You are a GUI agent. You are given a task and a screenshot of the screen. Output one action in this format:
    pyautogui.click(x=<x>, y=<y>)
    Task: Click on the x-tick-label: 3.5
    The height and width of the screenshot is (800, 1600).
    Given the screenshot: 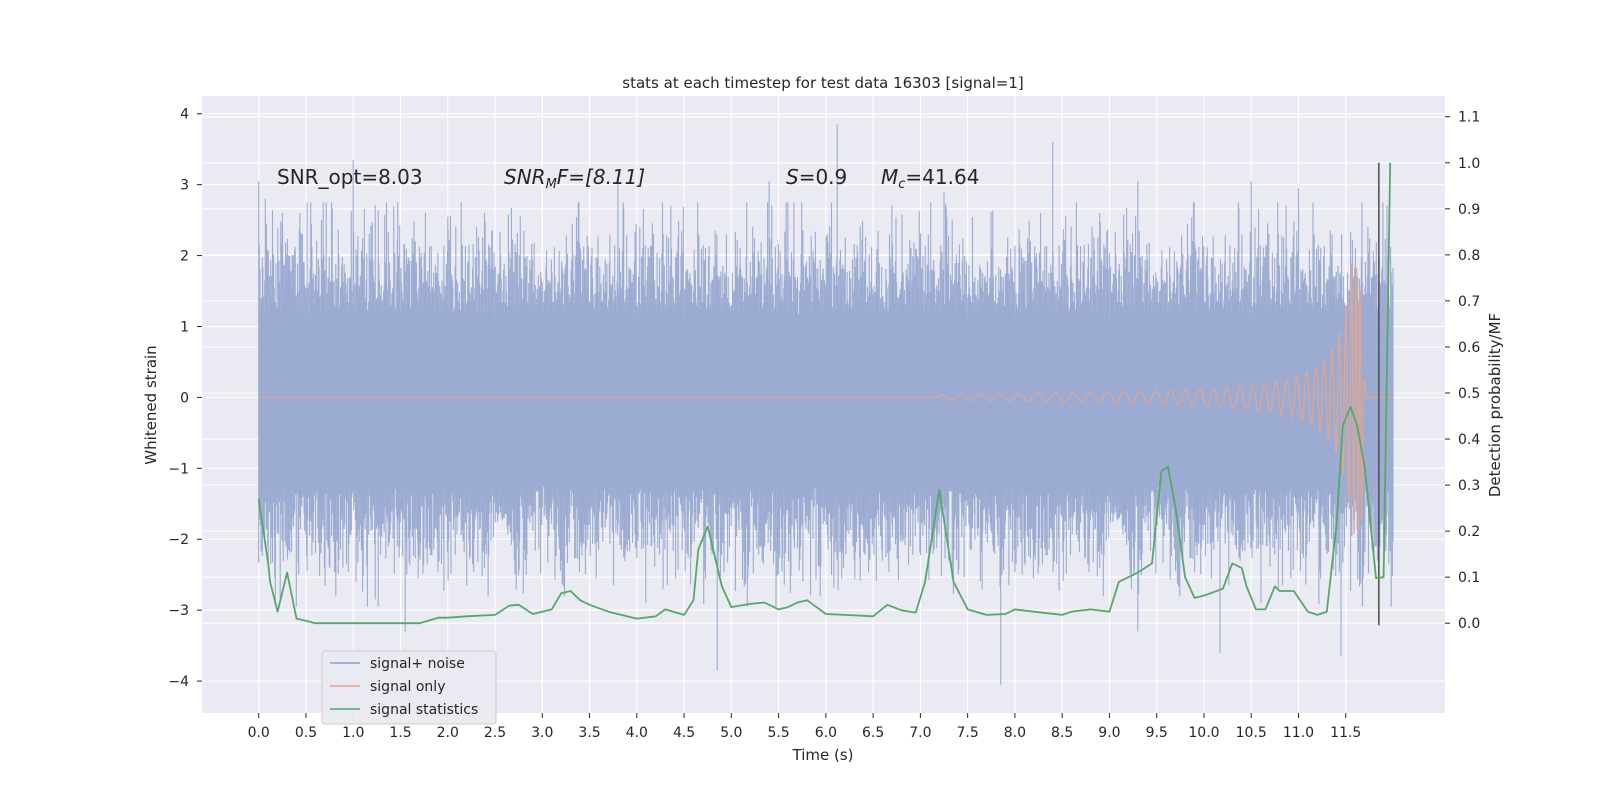 What is the action you would take?
    pyautogui.click(x=589, y=733)
    